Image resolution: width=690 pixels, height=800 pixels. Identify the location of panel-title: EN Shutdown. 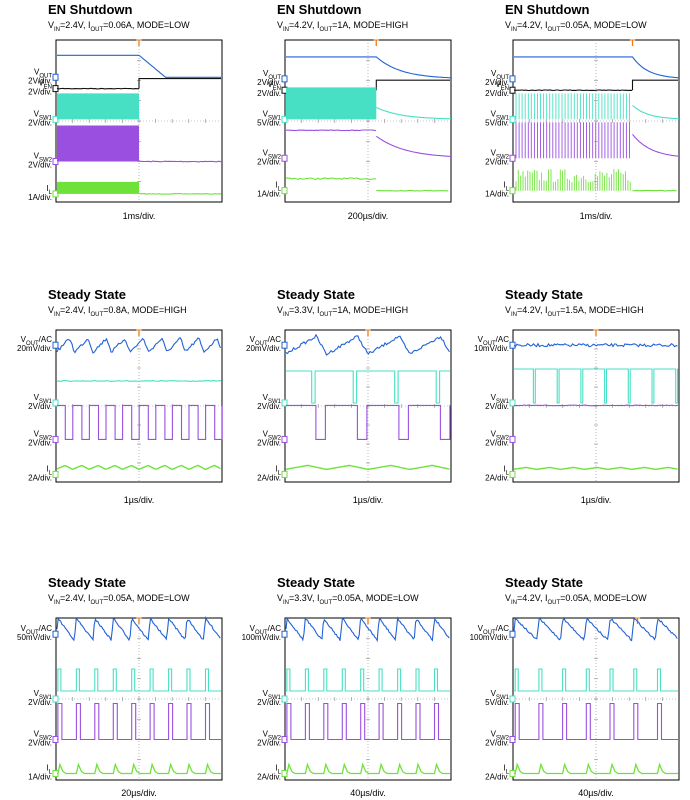
(90, 9).